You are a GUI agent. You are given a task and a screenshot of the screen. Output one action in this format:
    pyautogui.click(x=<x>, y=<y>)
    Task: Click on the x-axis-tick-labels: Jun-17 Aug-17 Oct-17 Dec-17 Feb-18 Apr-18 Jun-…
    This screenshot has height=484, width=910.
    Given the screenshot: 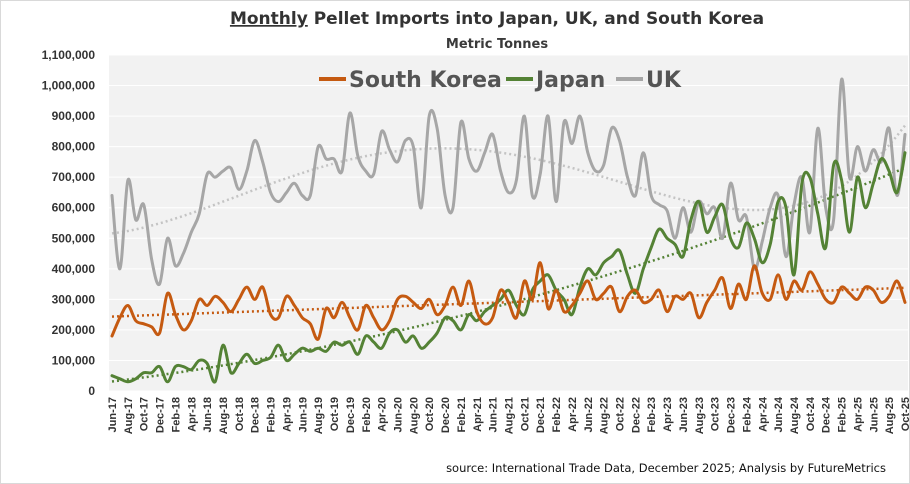 What is the action you would take?
    pyautogui.click(x=508, y=415)
    